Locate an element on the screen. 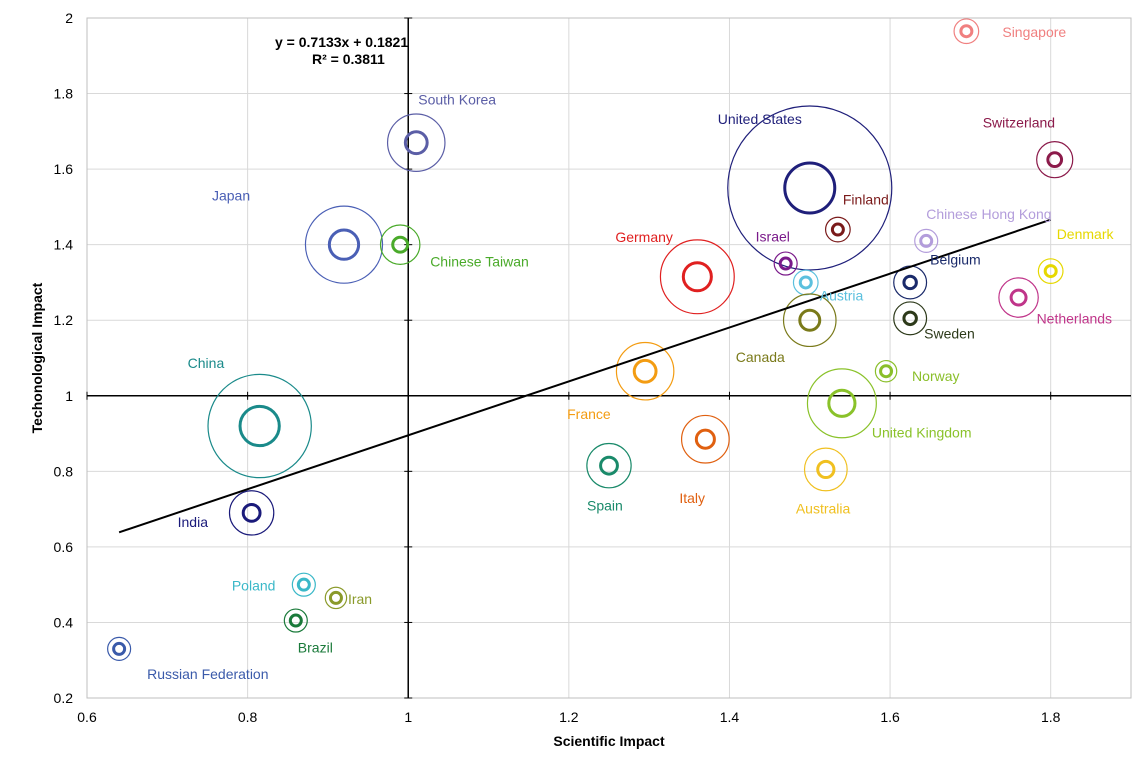  point-chinese-hong-kong is located at coordinates (926, 240).